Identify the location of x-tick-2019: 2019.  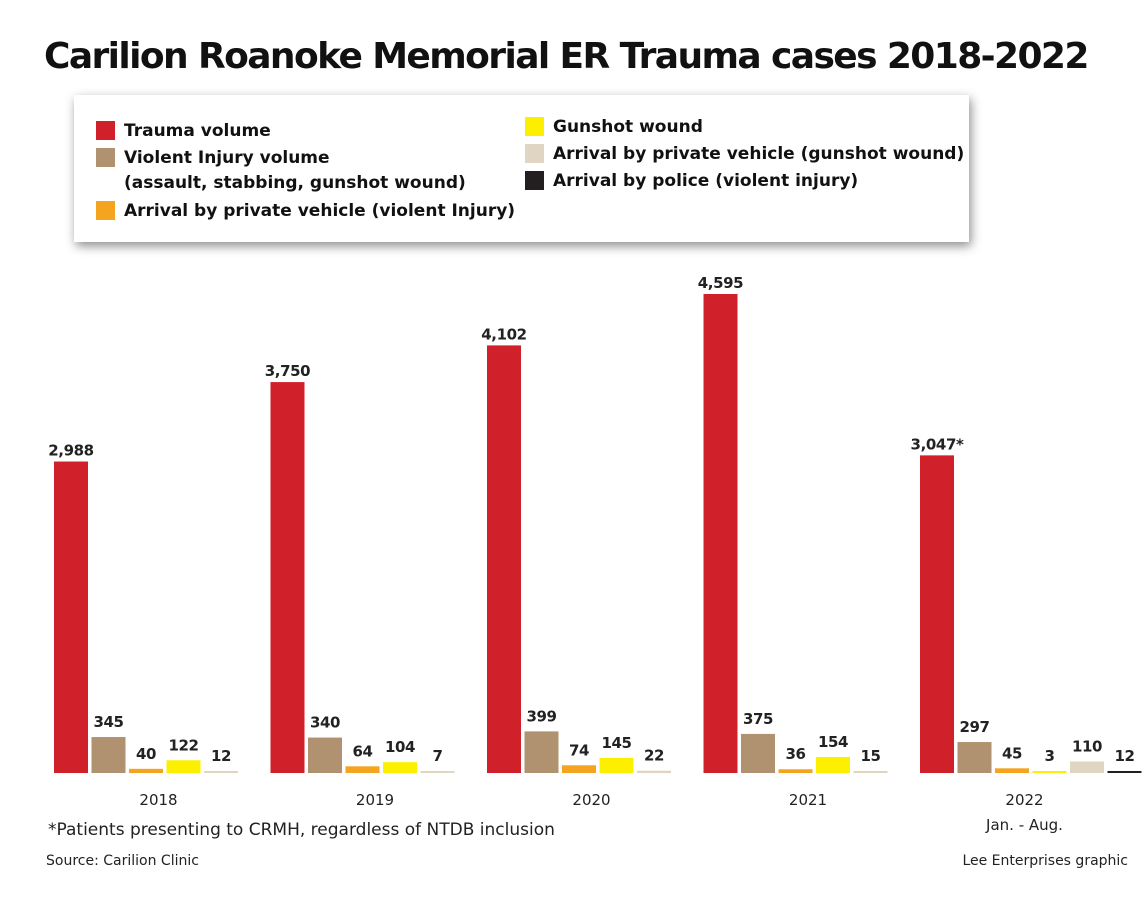
(375, 800).